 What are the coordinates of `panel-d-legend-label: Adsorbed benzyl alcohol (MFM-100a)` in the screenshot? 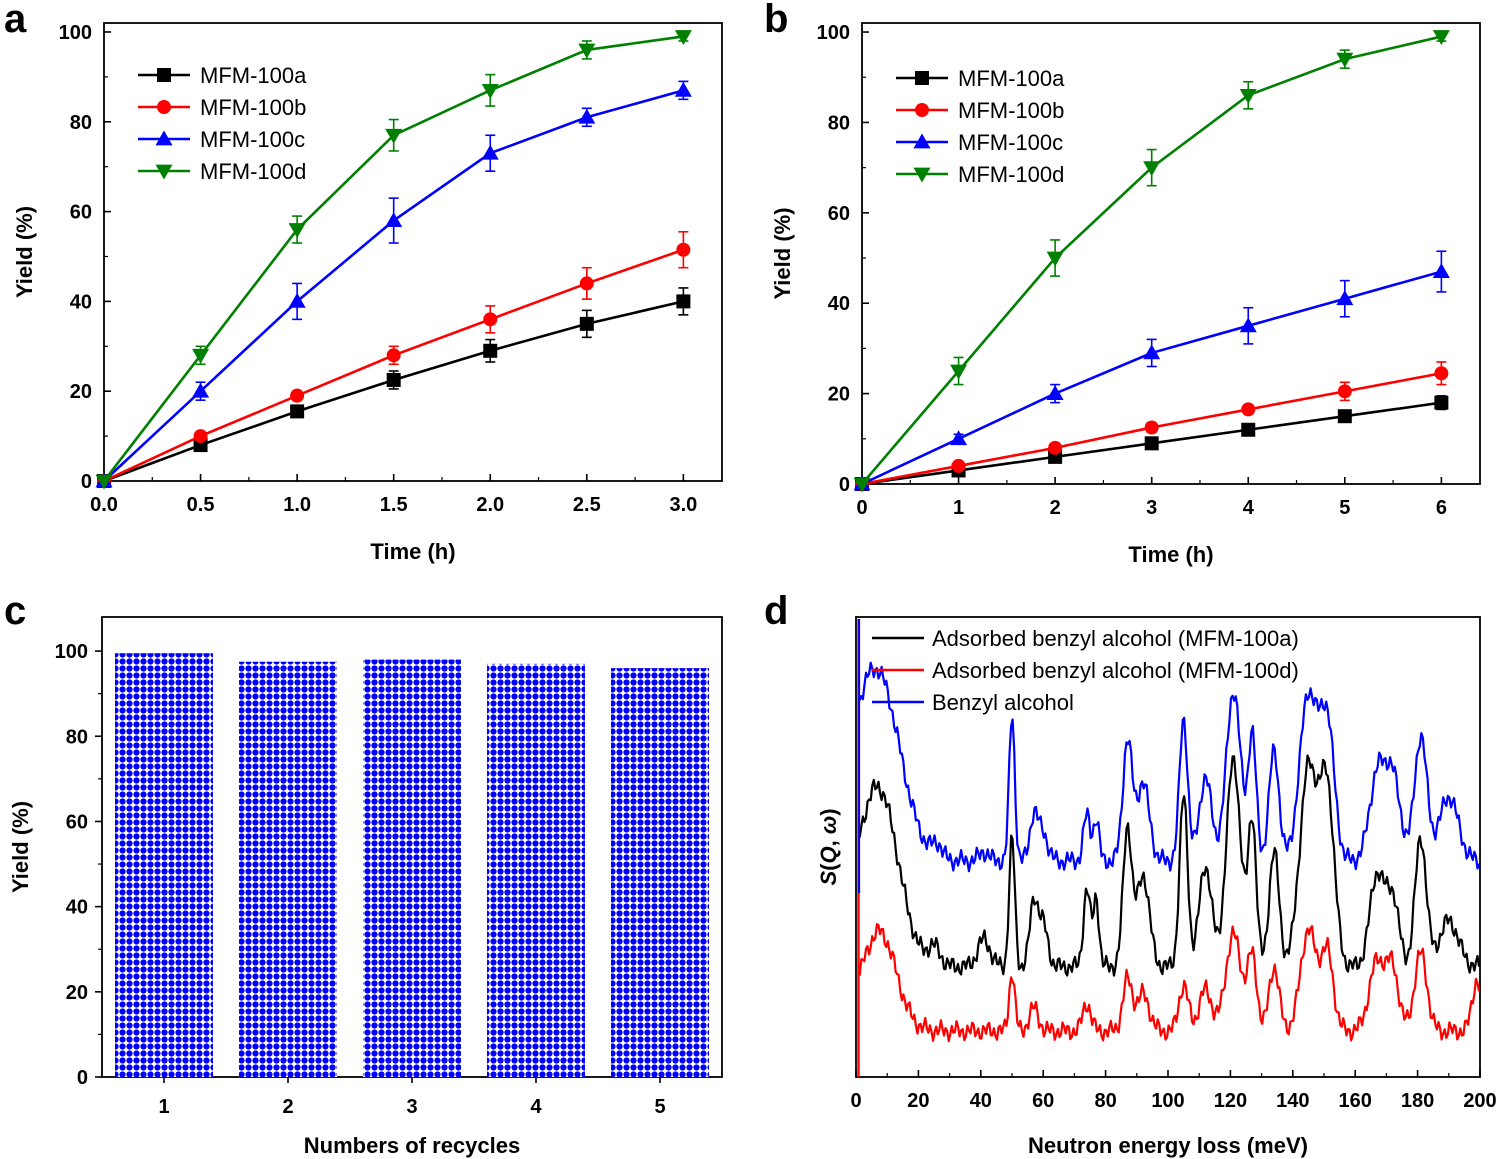 It's located at (1115, 638).